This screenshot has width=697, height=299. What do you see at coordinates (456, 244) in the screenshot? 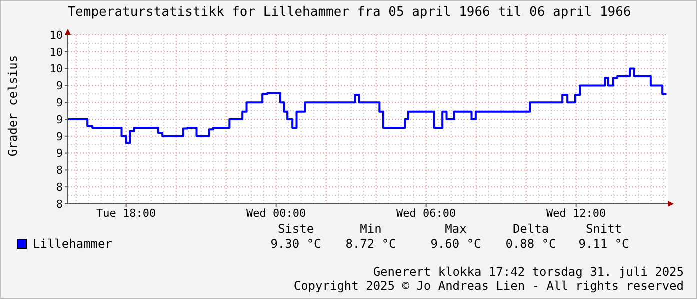
I see `text: 9.60 °C` at bounding box center [456, 244].